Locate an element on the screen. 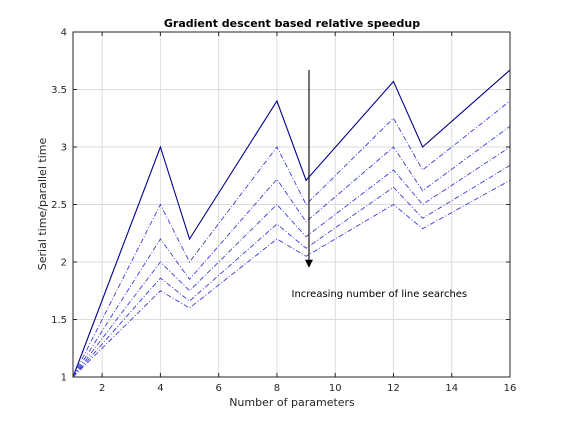  y-tick-label: 1.5 is located at coordinates (59, 320).